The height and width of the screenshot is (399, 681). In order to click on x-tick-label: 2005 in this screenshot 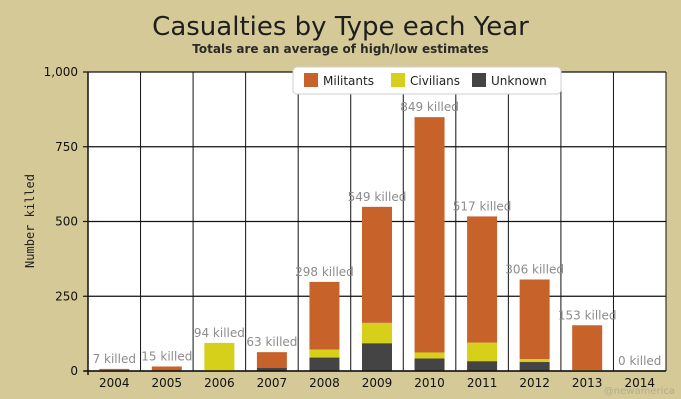, I will do `click(167, 383)`.